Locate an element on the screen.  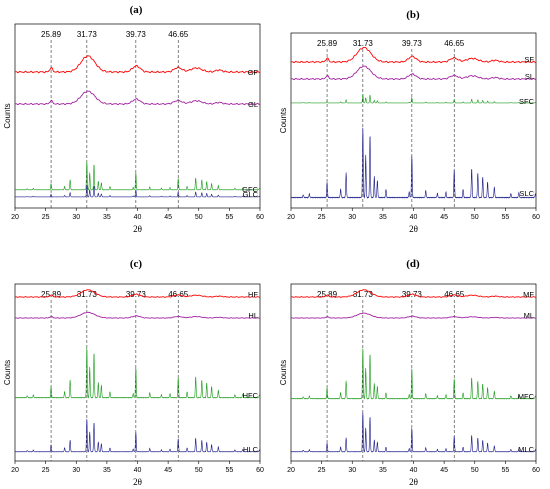
series-mfc-line is located at coordinates (413, 374).